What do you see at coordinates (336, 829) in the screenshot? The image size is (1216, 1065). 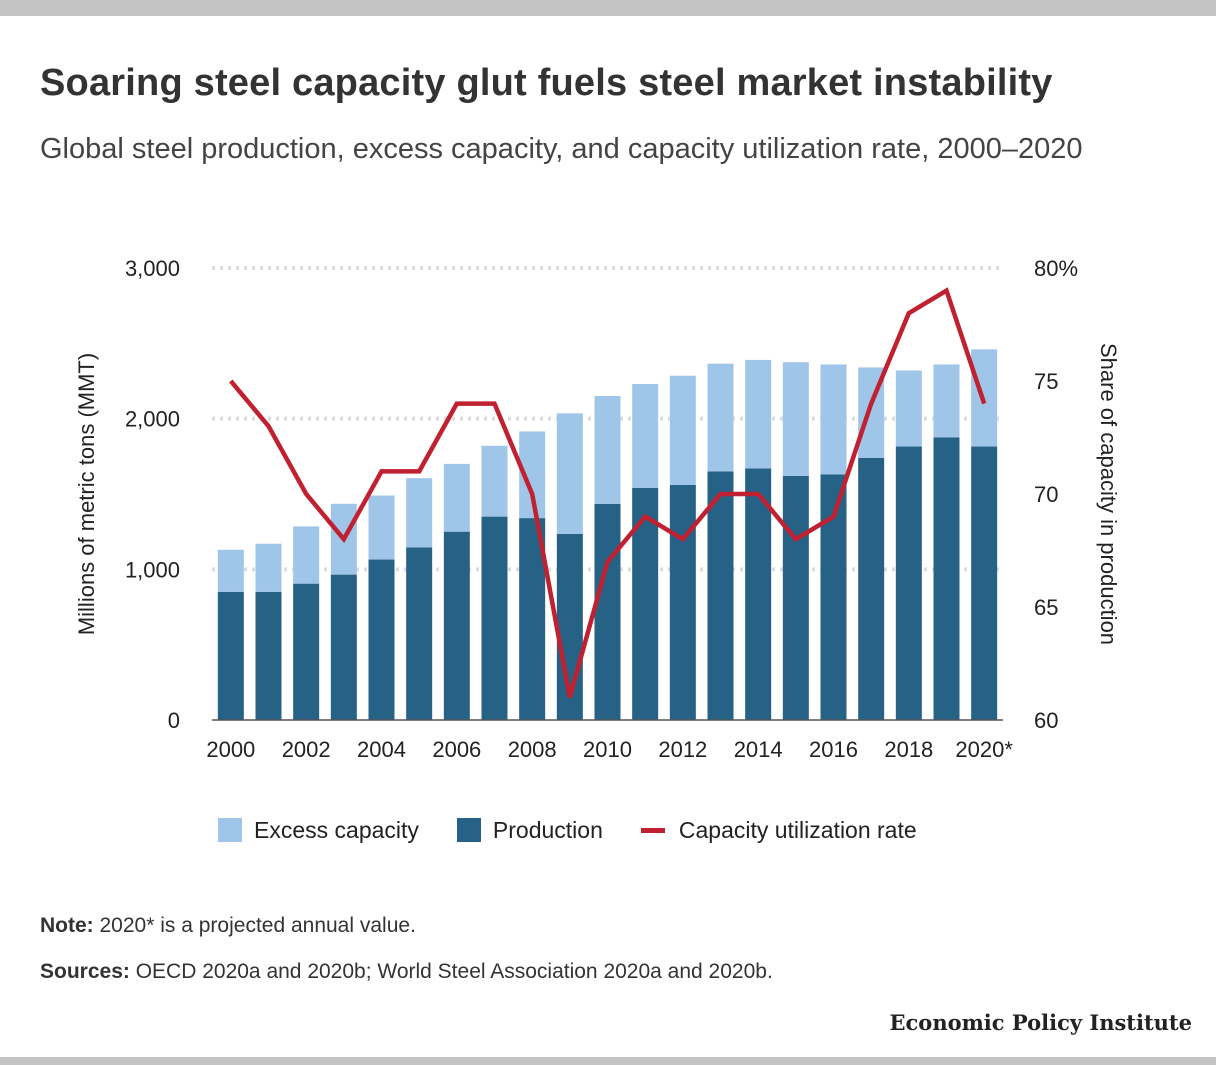 I see `legend-label-excess: Excess capacity` at bounding box center [336, 829].